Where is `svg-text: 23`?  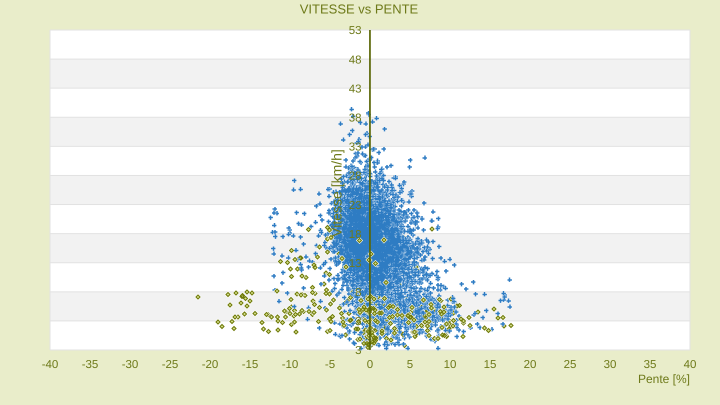
svg-text: 23 is located at coordinates (355, 206).